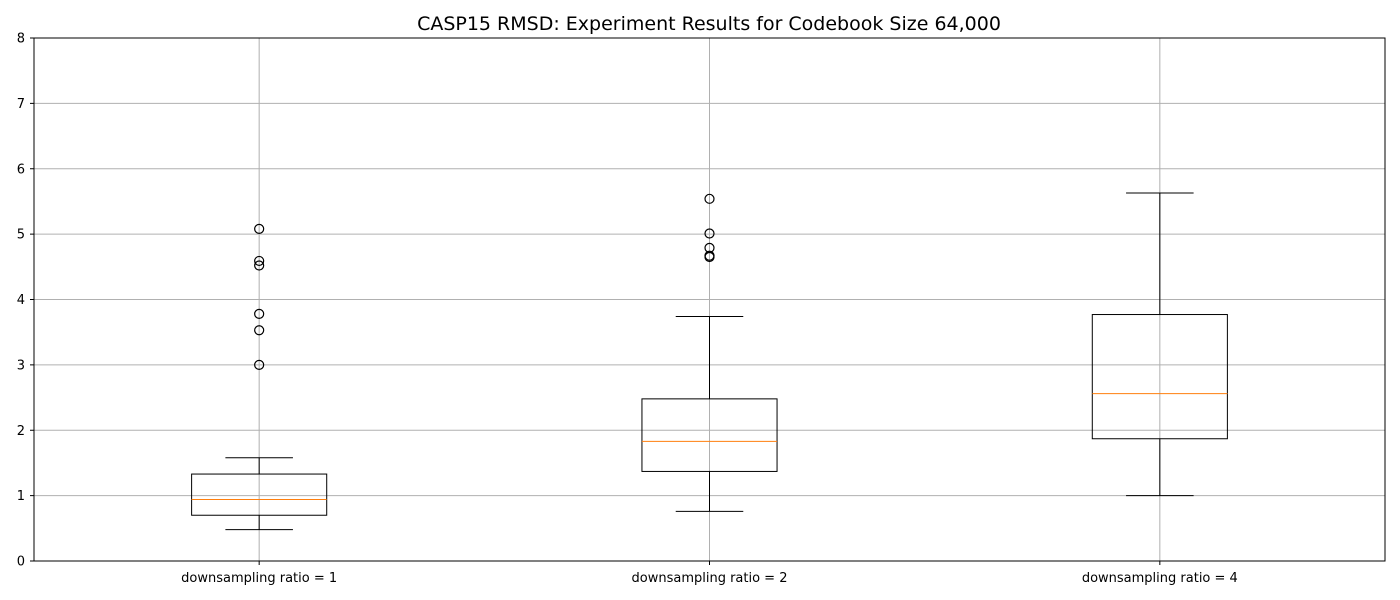 This screenshot has height=600, width=1400. I want to click on y-tick-label: 6, so click(21, 169).